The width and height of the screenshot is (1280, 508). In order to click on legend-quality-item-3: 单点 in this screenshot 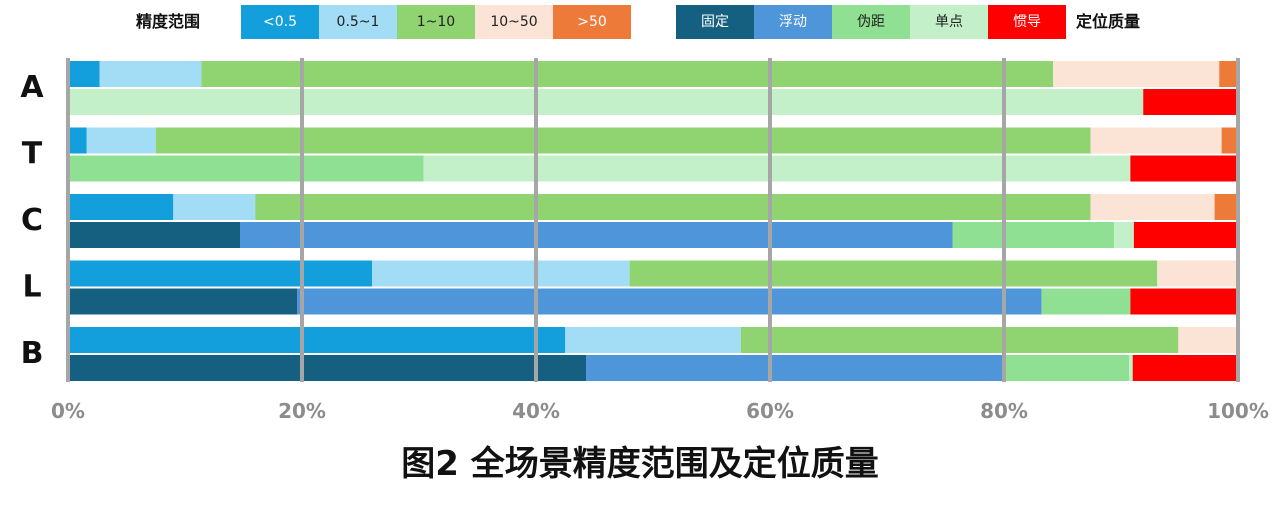, I will do `click(949, 22)`.